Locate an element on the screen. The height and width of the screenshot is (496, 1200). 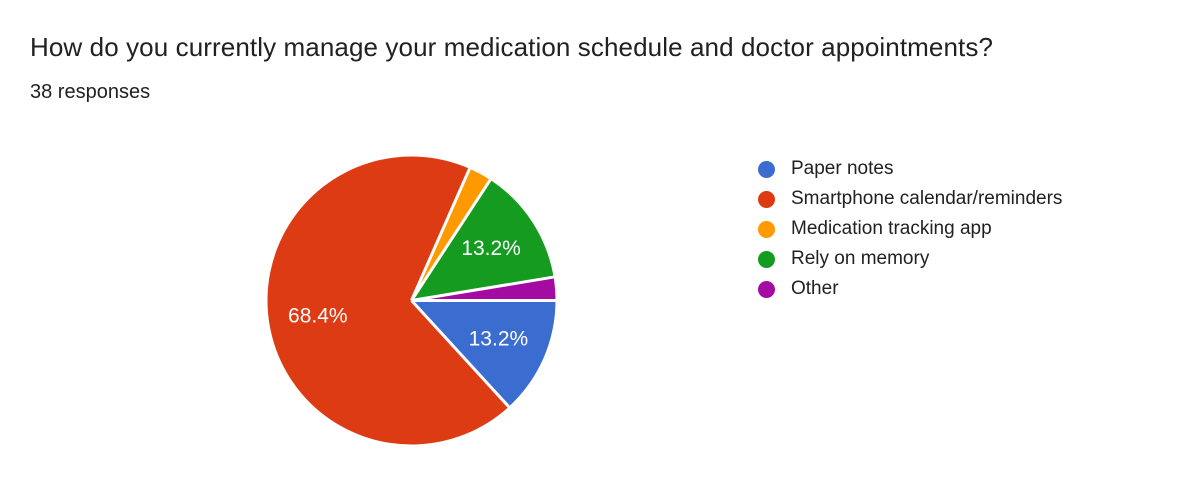
response-count: 38 responses is located at coordinates (90, 92).